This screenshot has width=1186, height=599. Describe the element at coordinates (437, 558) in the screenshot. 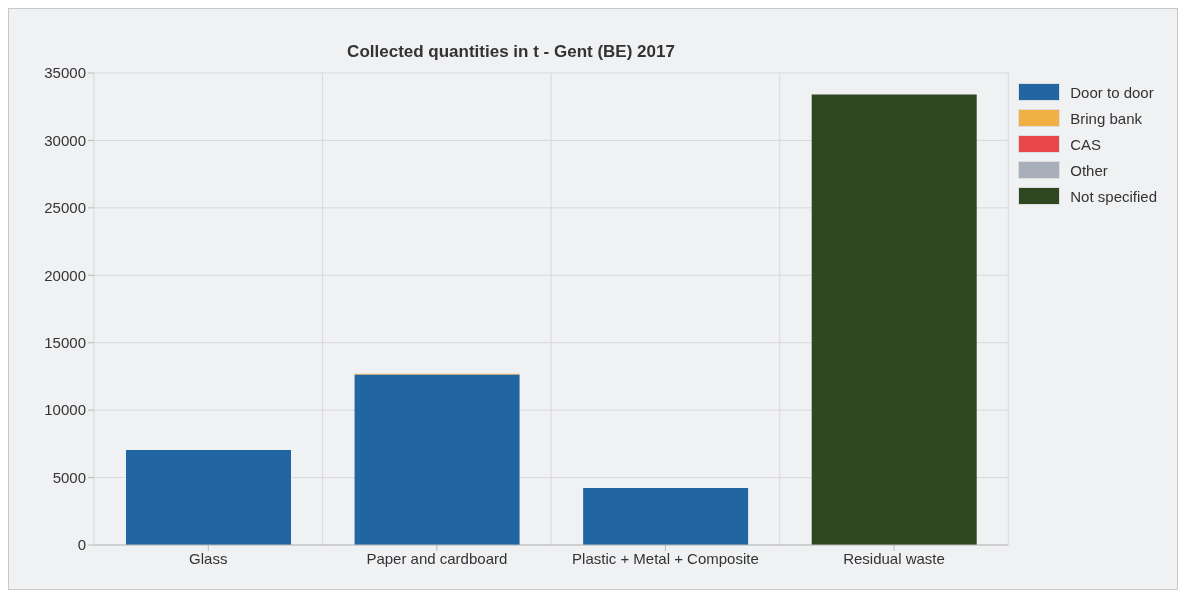

I see `x-tick-label: Paper and cardboard` at that location.